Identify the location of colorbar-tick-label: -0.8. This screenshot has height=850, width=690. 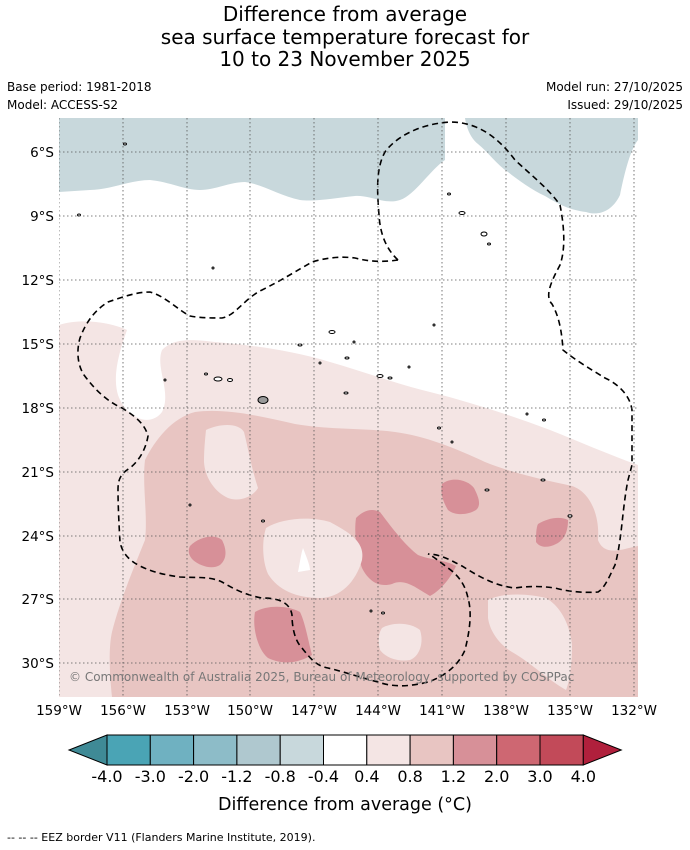
(280, 776).